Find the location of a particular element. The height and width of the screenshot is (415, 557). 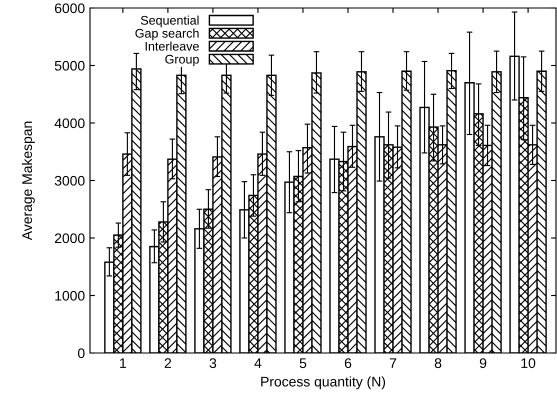

y-tick-label: 3000 is located at coordinates (69, 181).